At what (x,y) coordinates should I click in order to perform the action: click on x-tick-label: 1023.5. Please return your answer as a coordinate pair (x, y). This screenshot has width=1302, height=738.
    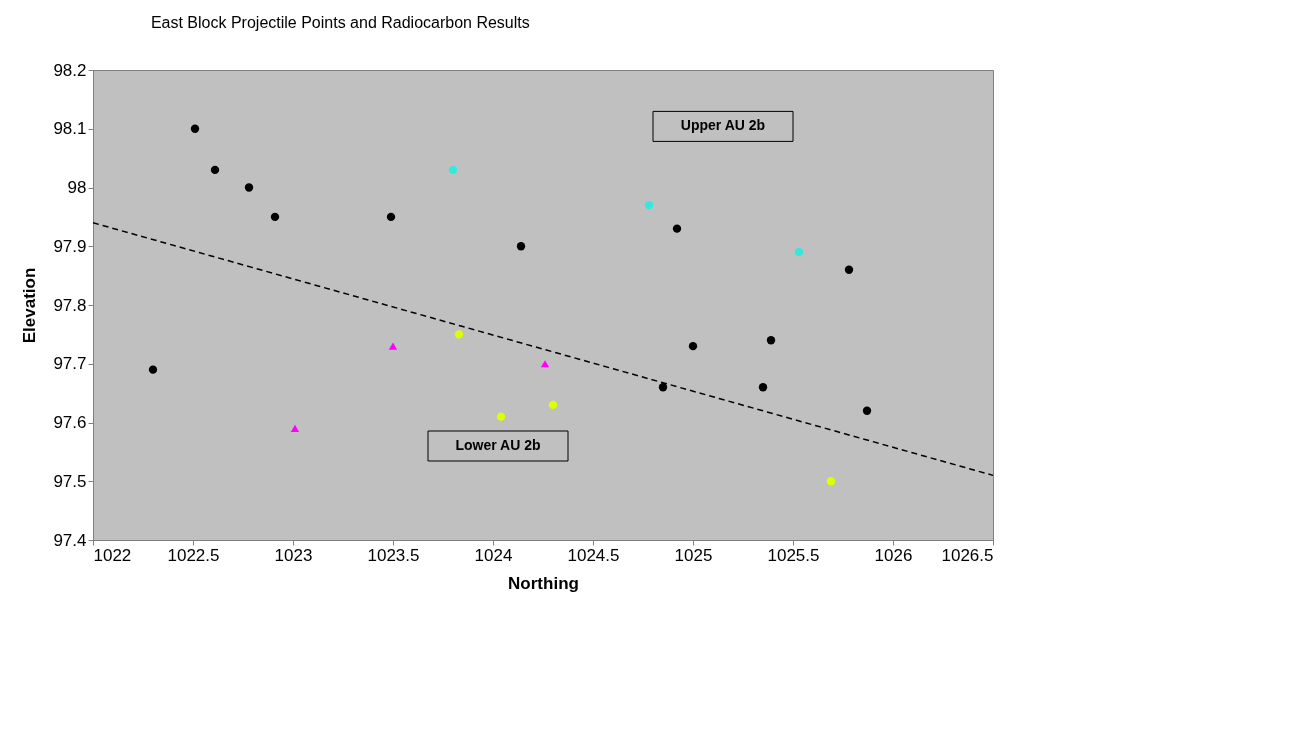
    Looking at the image, I should click on (393, 555).